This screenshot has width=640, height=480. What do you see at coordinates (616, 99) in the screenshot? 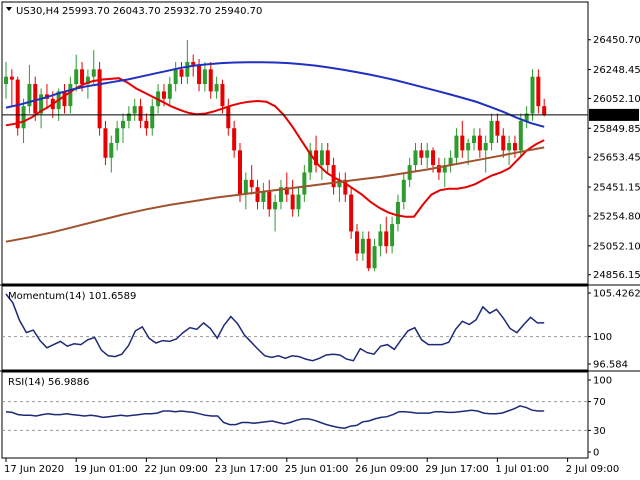
I see `y-tick-label: 26052.10` at bounding box center [616, 99].